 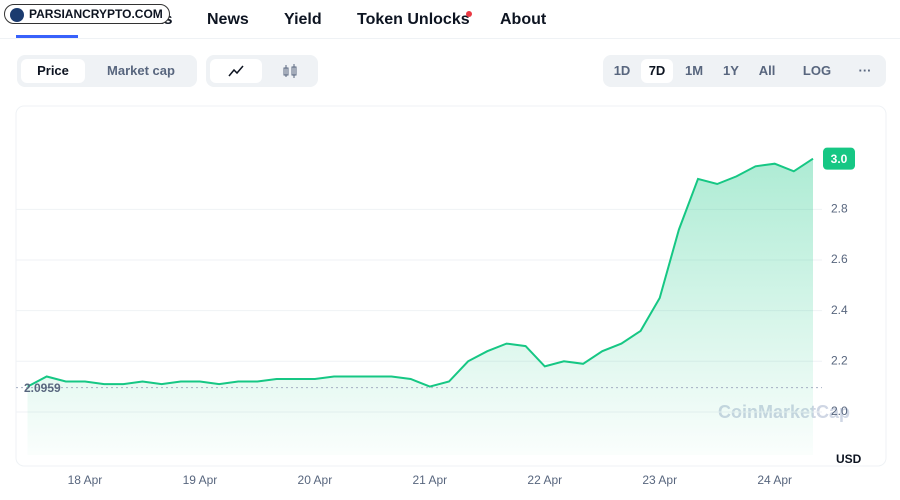 What do you see at coordinates (839, 208) in the screenshot?
I see `y-tick-label: 2.8` at bounding box center [839, 208].